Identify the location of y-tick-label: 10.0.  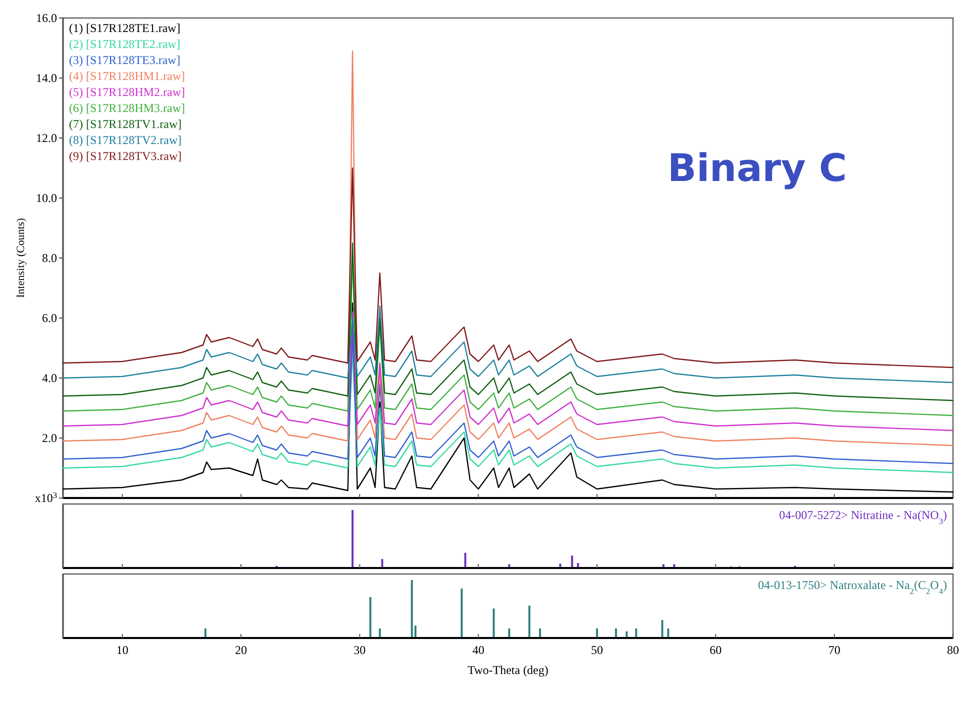
(46, 198).